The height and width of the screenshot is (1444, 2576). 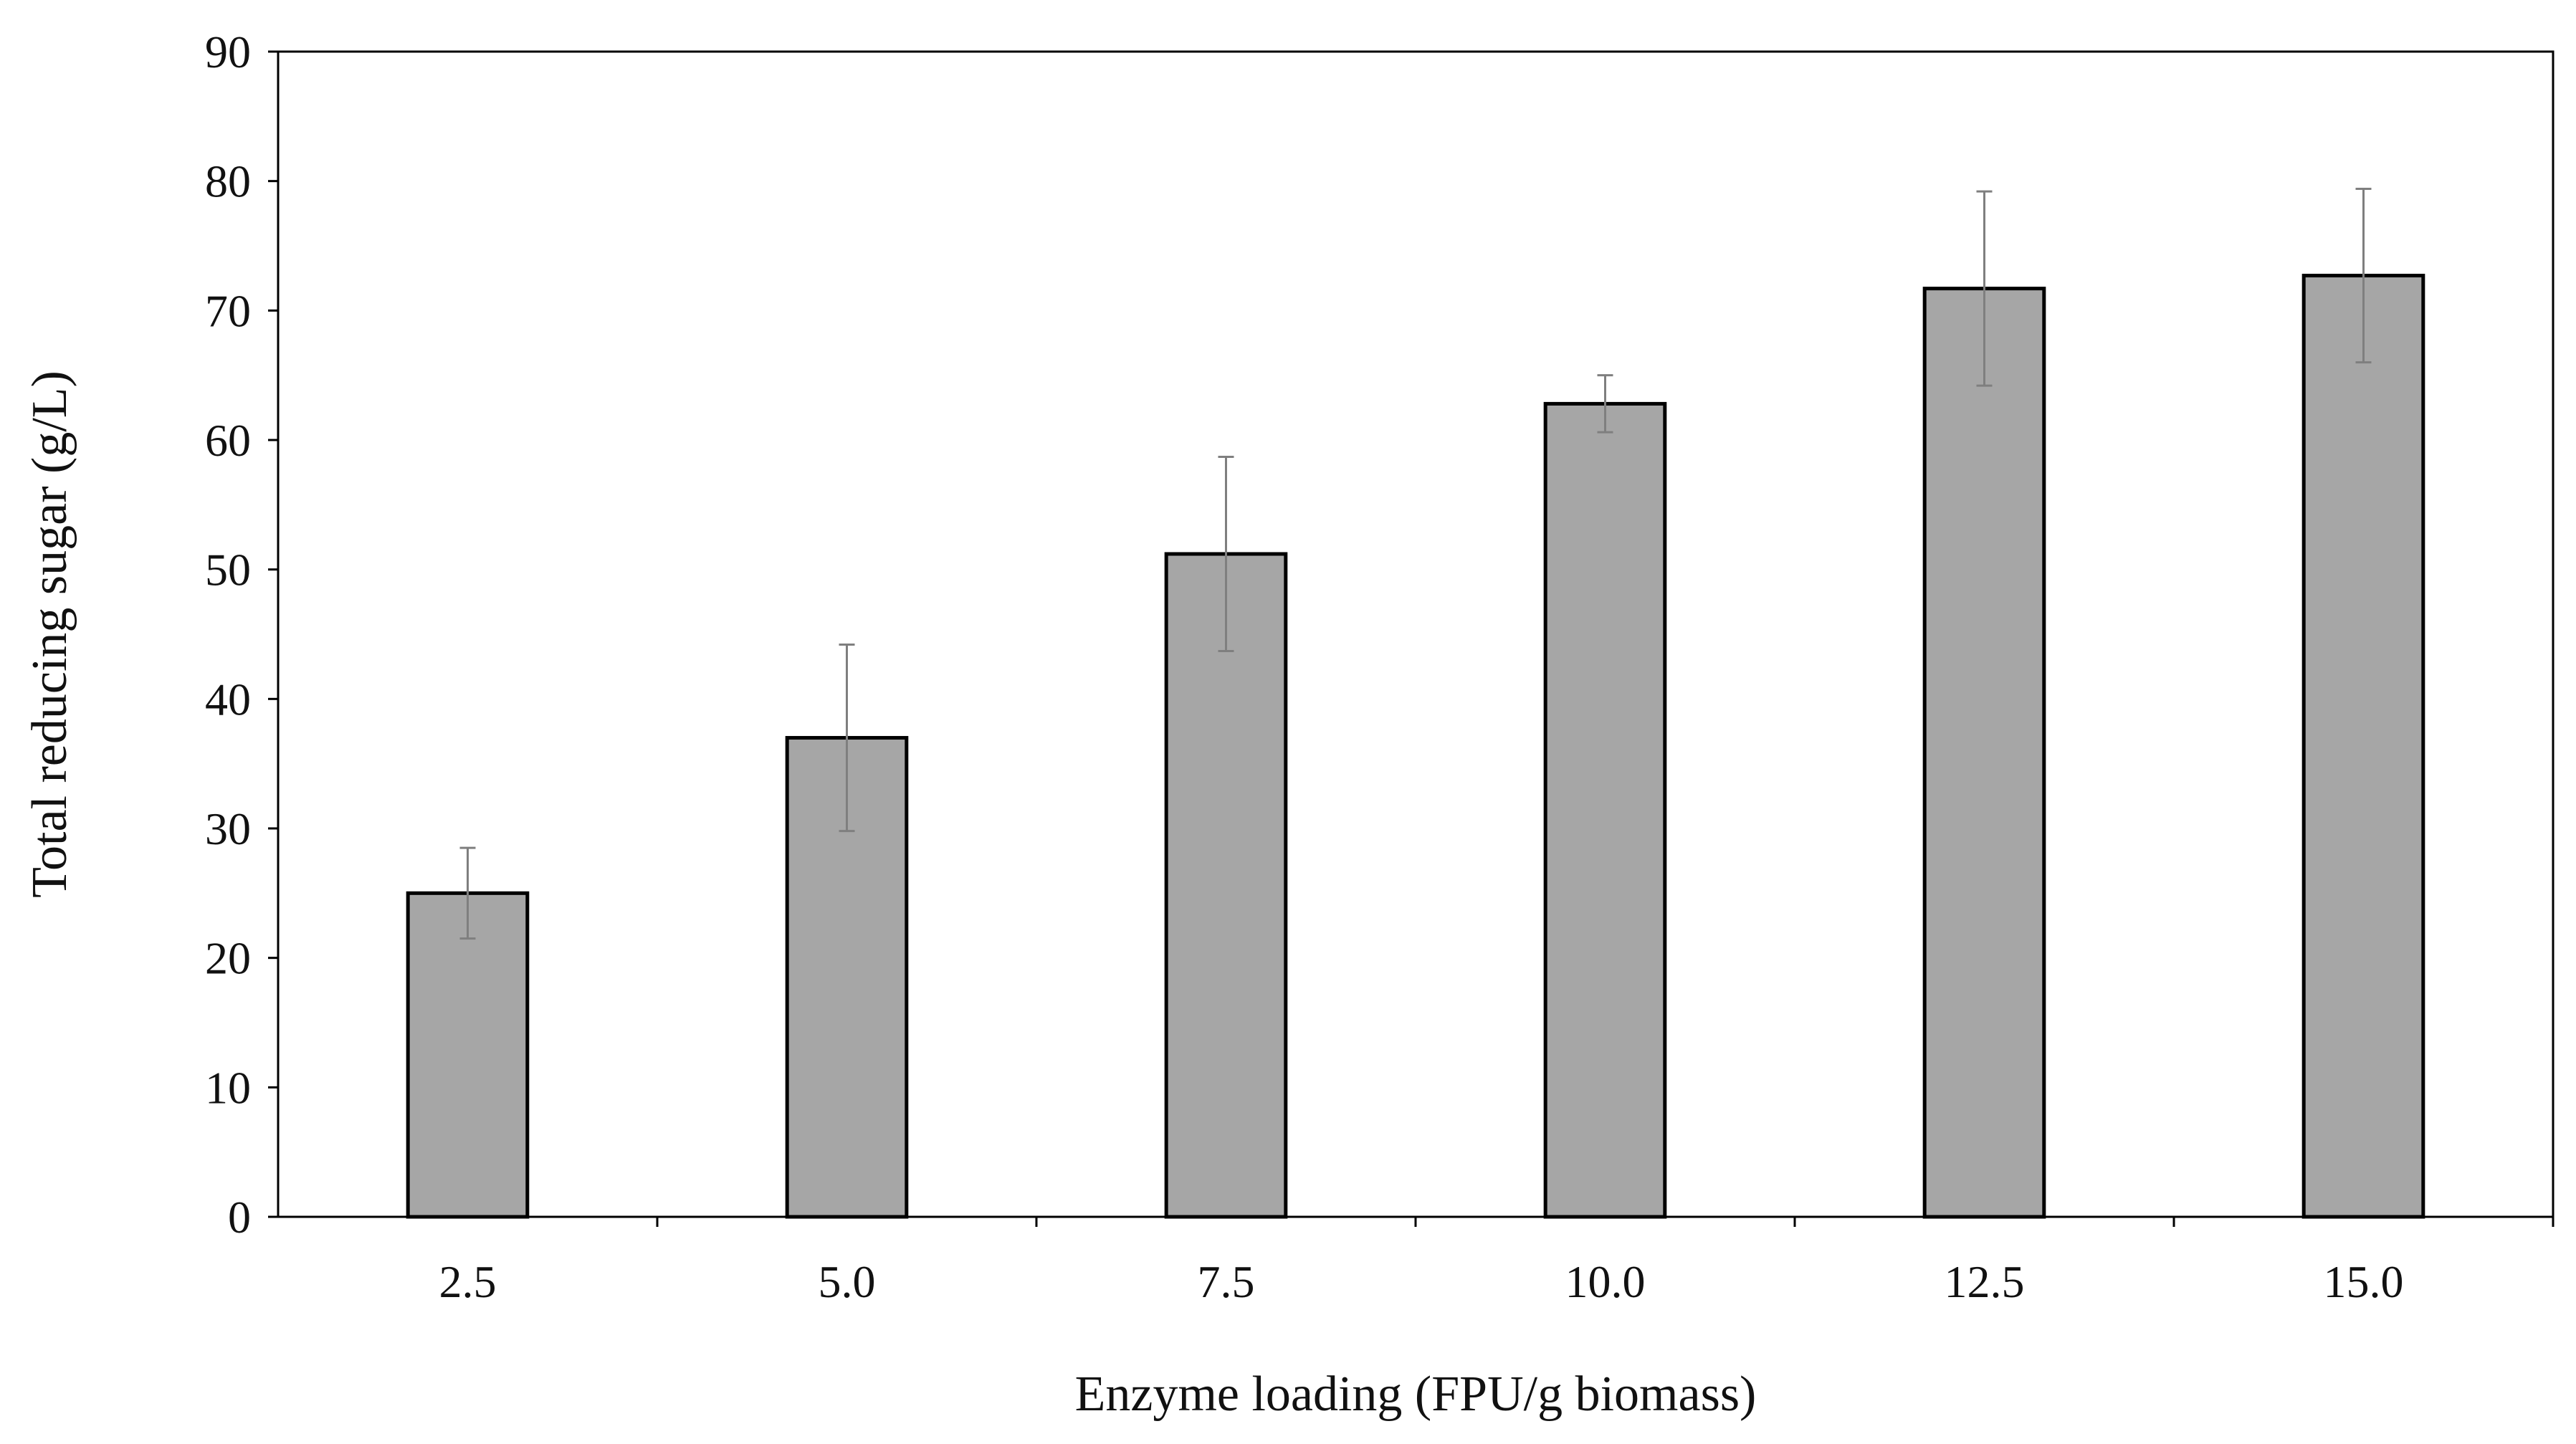 I want to click on y-tick-label: 90, so click(x=228, y=52).